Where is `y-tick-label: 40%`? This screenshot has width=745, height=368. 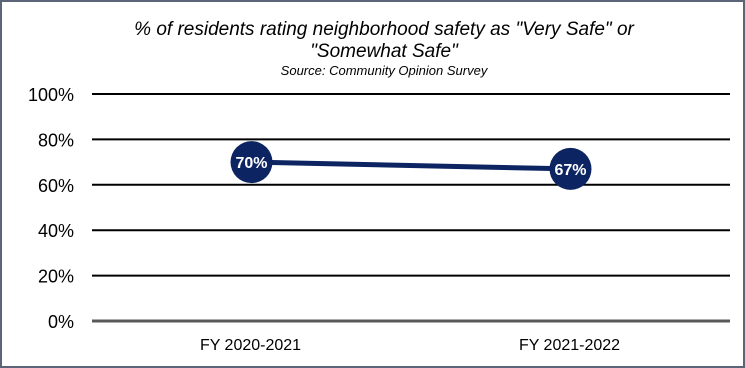 y-tick-label: 40% is located at coordinates (56, 231).